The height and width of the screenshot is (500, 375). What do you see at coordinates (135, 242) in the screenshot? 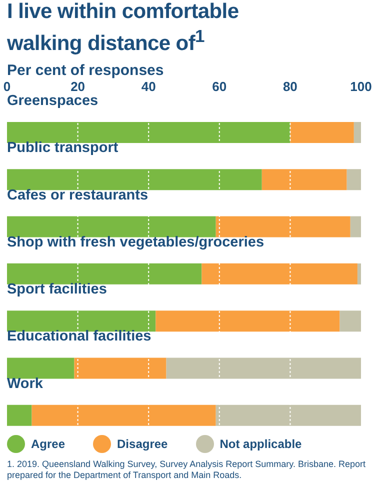
I see `y-tick-label: Shop with fresh vegetables/groceries` at bounding box center [135, 242].